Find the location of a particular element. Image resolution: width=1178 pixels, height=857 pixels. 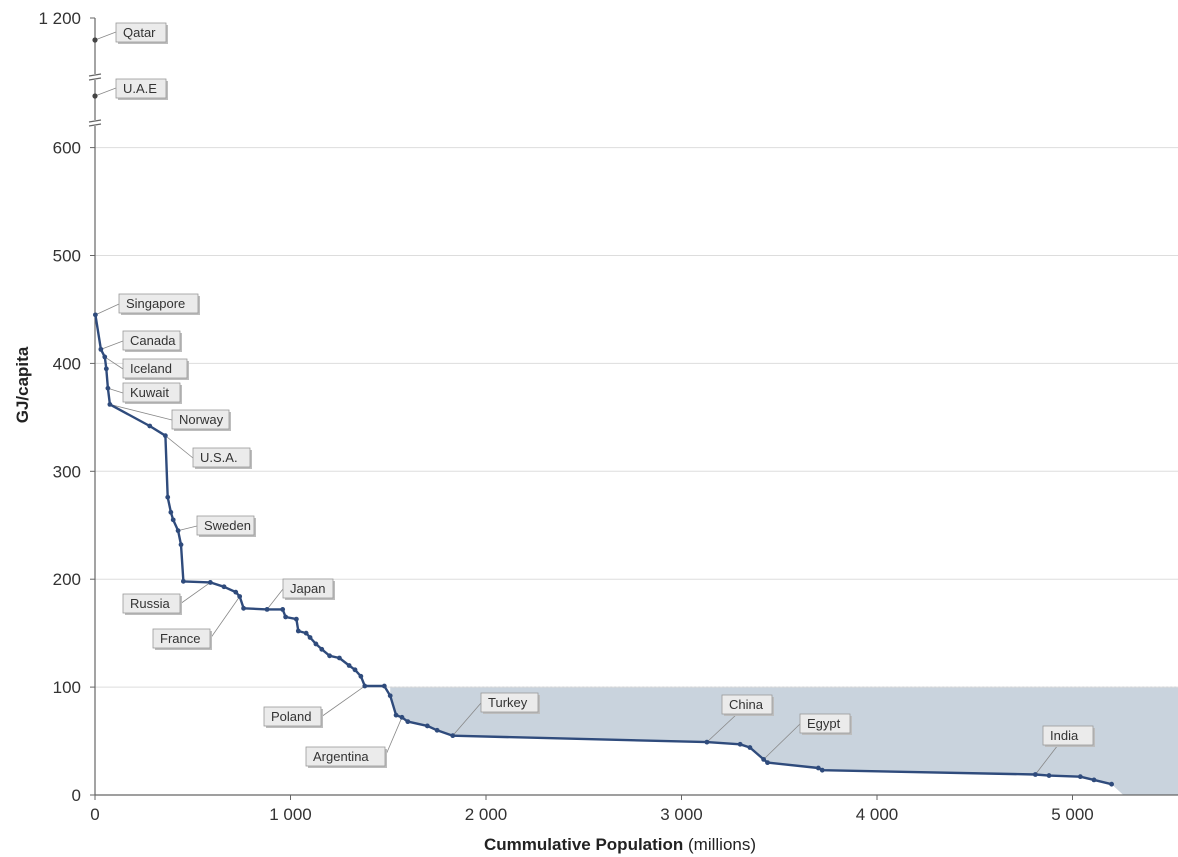

label-uae-text: U.A.E is located at coordinates (140, 88).